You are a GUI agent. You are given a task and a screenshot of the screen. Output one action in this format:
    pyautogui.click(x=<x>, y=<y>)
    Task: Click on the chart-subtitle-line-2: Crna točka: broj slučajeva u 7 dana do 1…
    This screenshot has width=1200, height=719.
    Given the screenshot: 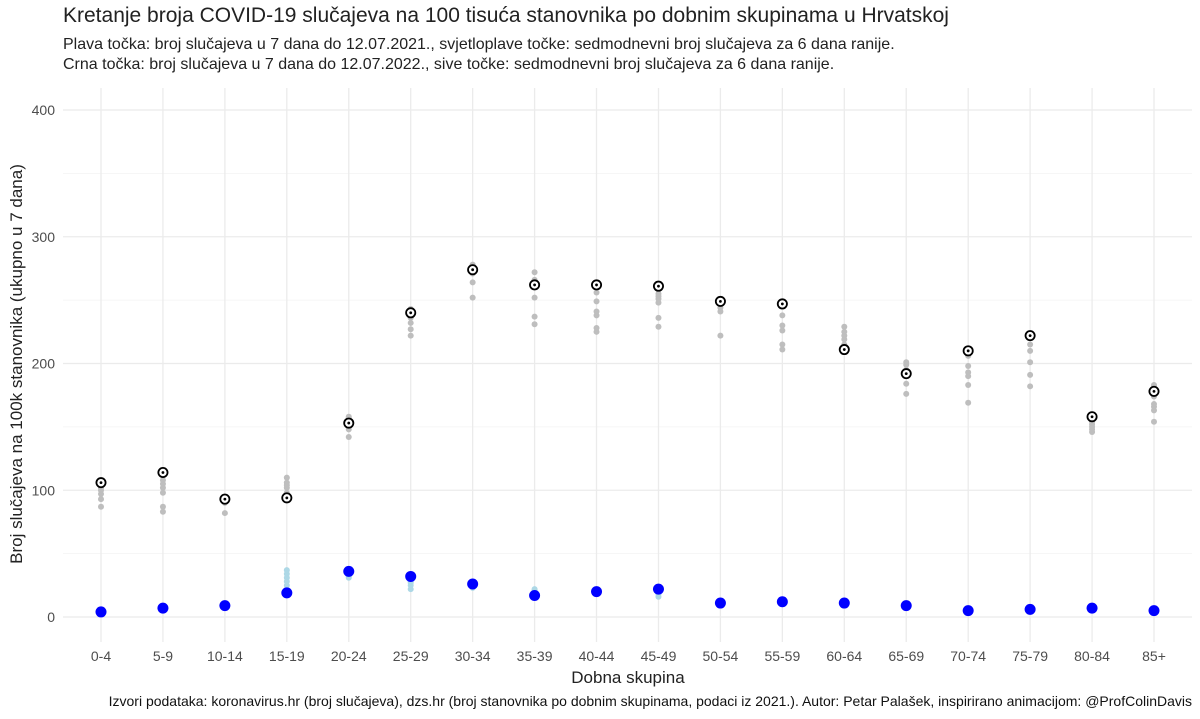 What is the action you would take?
    pyautogui.click(x=449, y=64)
    